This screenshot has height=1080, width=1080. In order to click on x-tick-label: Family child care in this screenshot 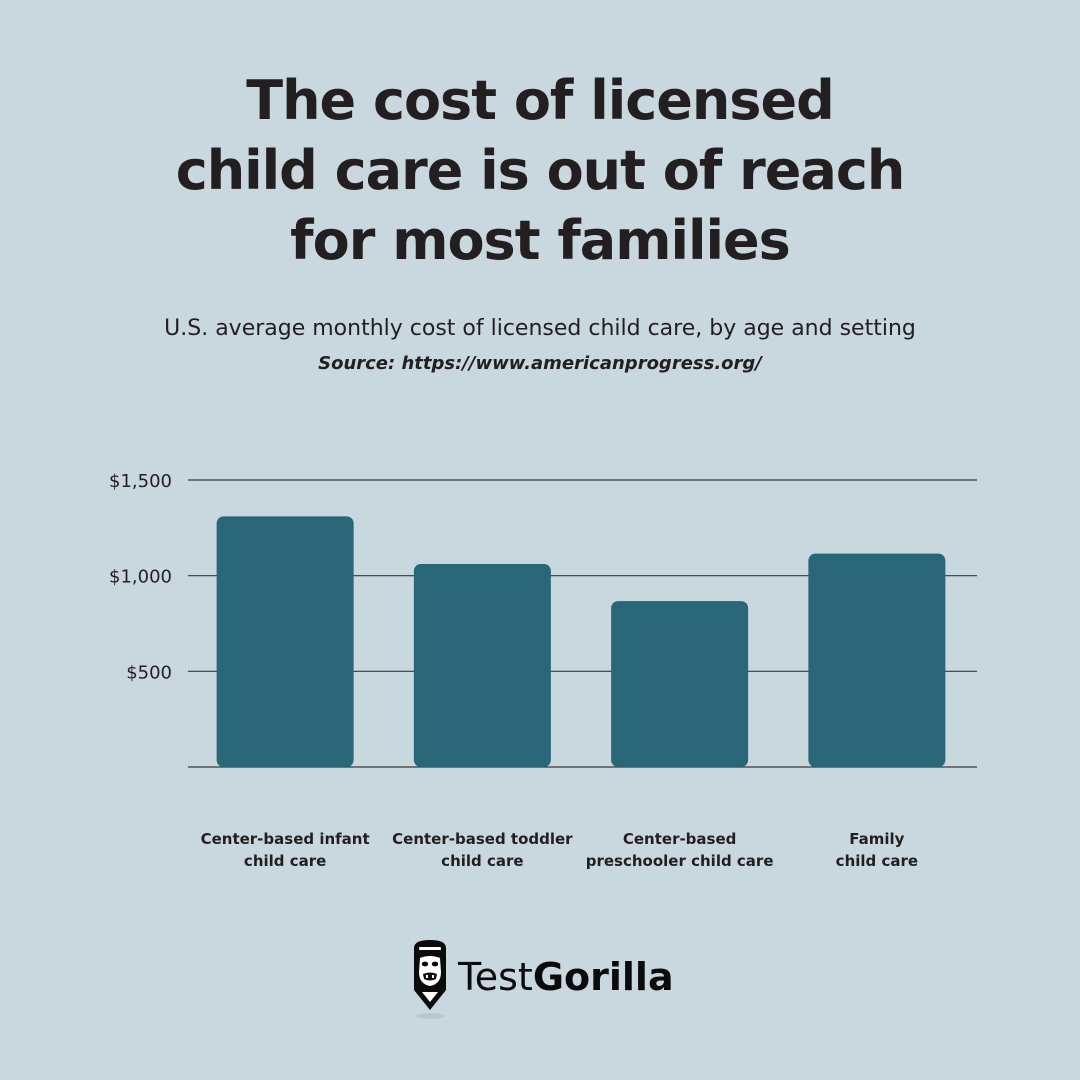, I will do `click(877, 850)`.